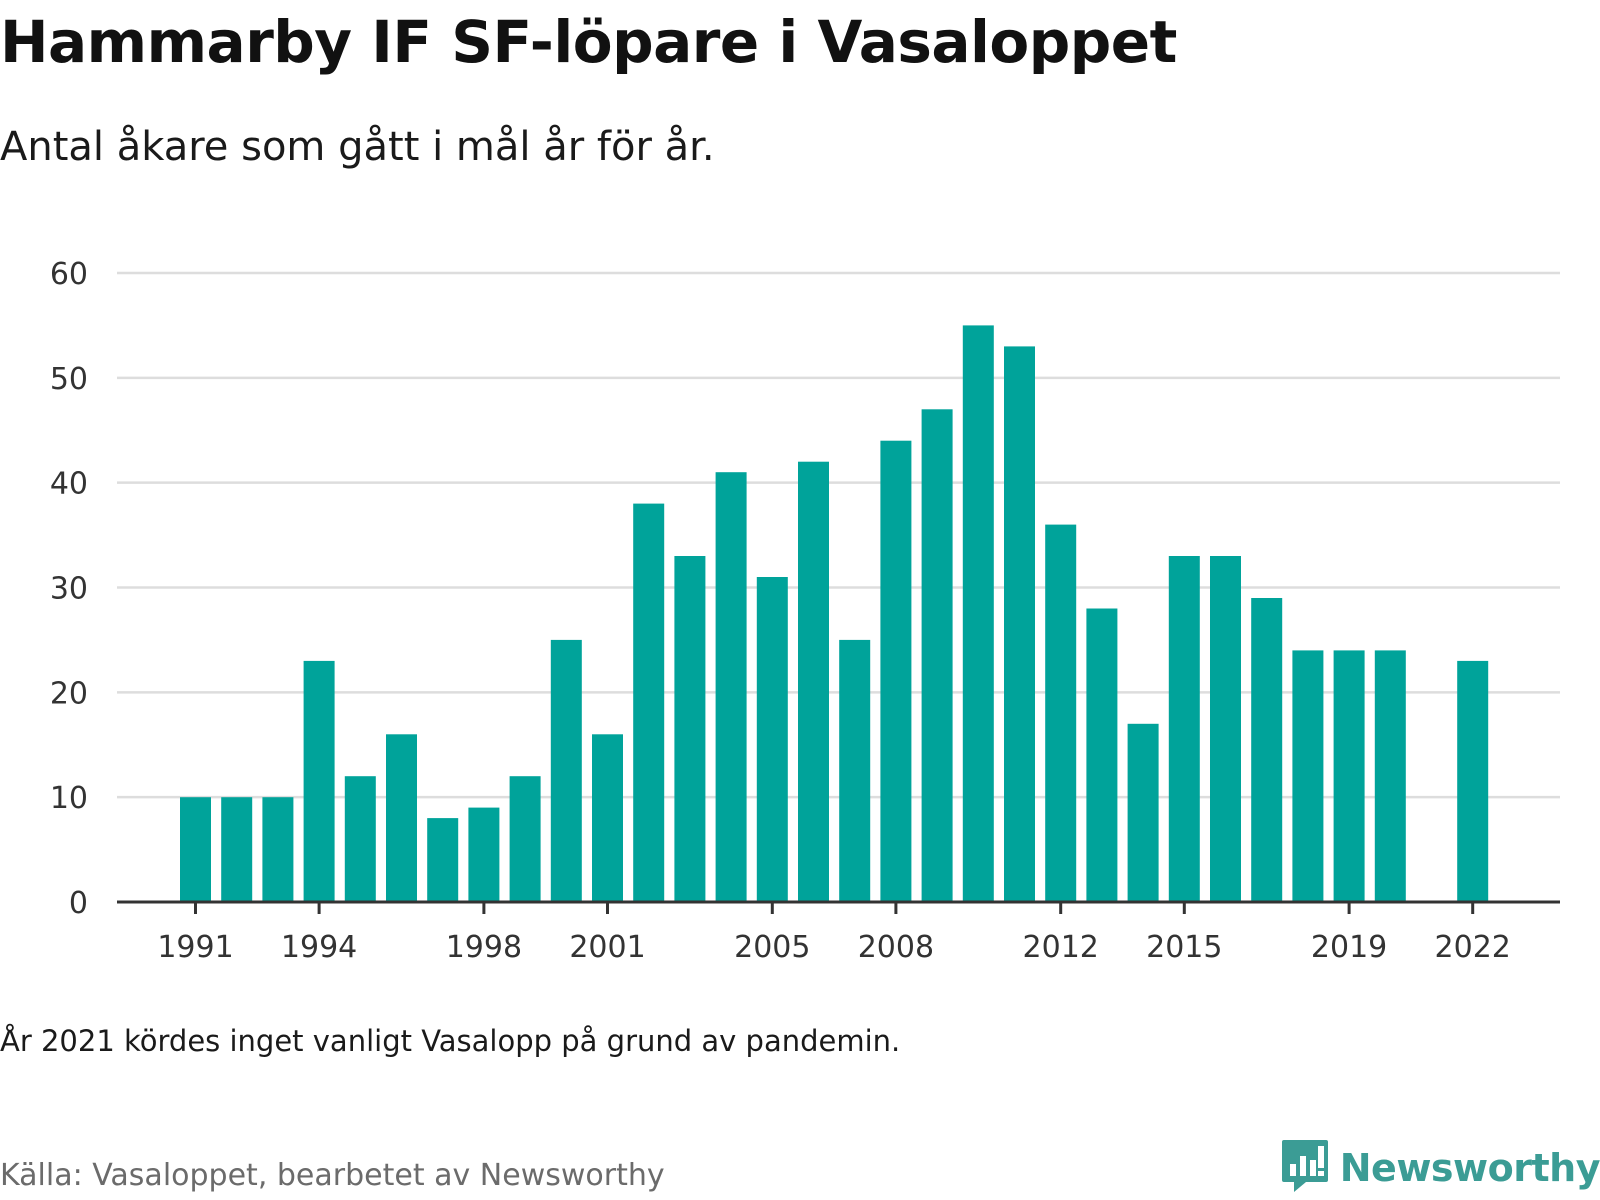 This screenshot has height=1200, width=1600. What do you see at coordinates (1019, 624) in the screenshot?
I see `bar-2011` at bounding box center [1019, 624].